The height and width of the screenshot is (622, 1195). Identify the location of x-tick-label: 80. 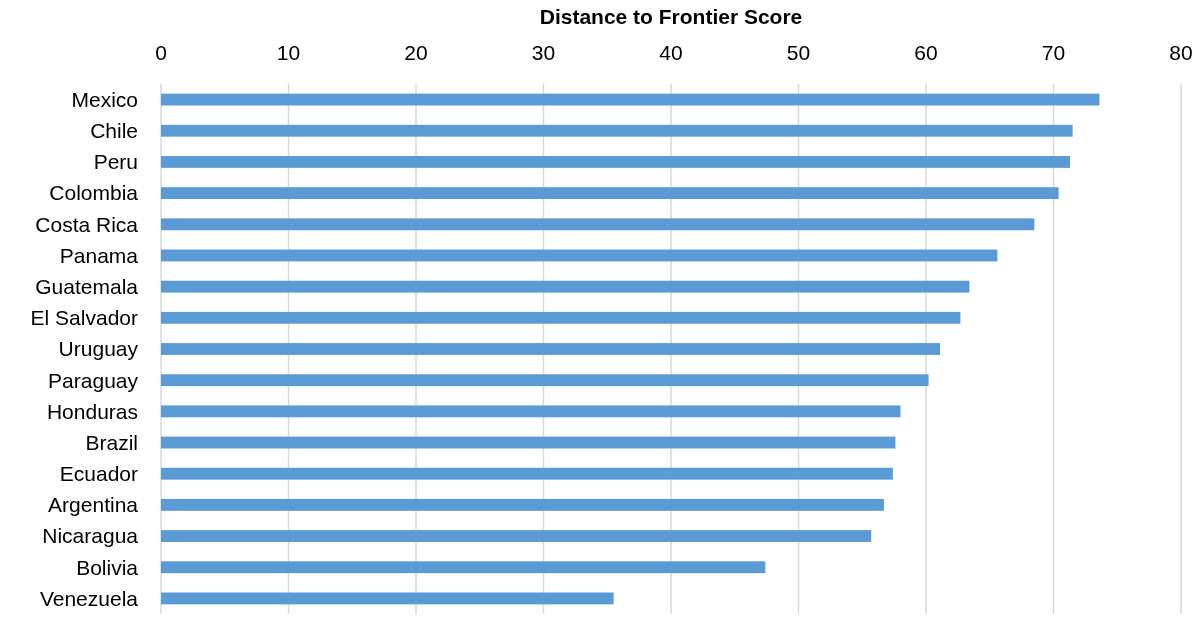
(1181, 52).